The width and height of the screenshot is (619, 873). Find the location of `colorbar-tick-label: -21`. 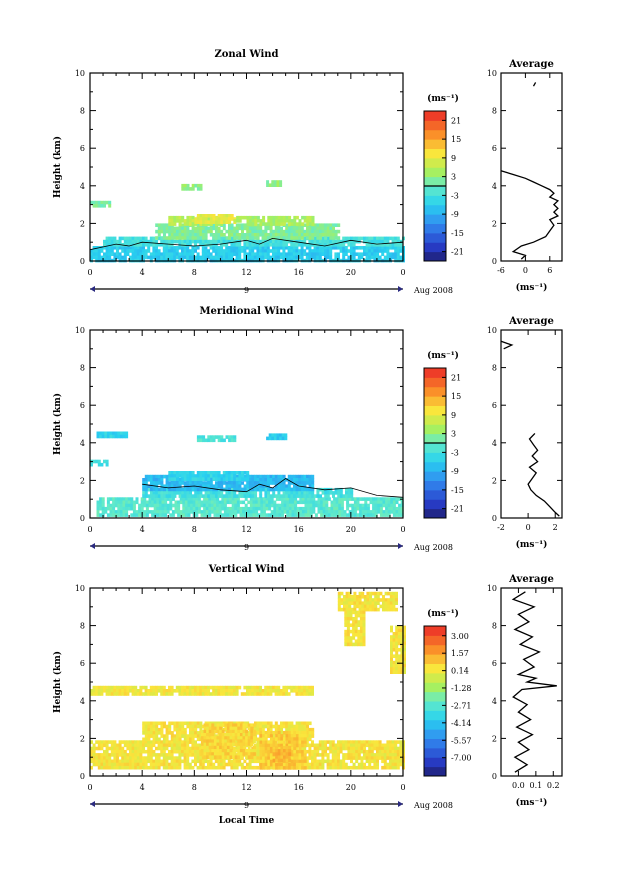

colorbar-tick-label: -21 is located at coordinates (457, 509).